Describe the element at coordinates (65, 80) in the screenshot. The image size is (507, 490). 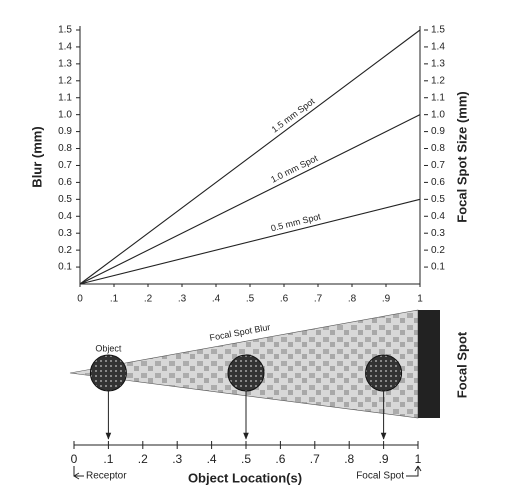
I see `y-tick-label: 1.2` at that location.